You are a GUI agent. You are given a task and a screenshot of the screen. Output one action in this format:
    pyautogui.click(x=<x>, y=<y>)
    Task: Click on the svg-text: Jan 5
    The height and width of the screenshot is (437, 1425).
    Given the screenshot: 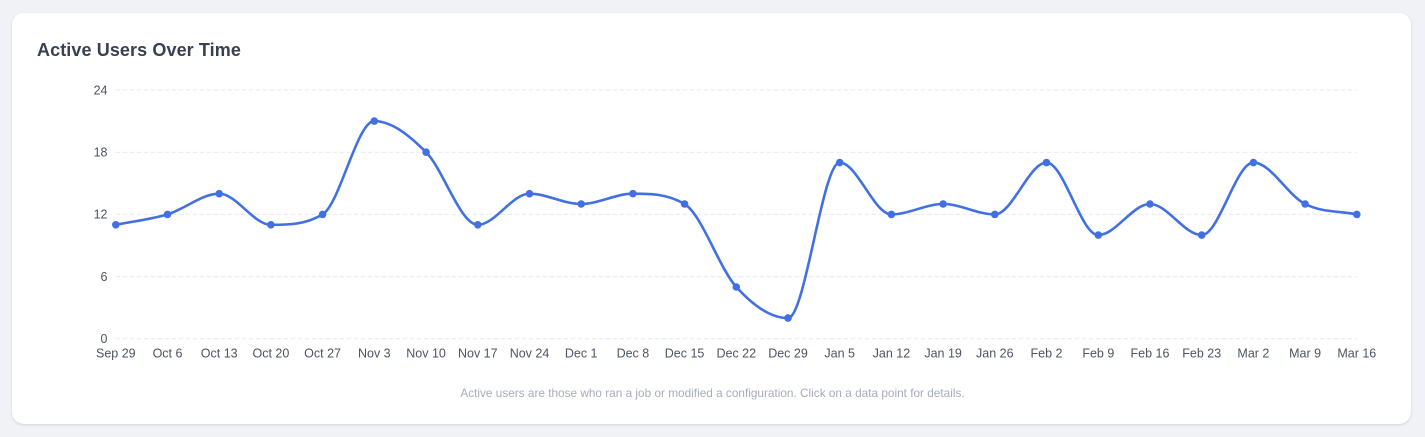 What is the action you would take?
    pyautogui.click(x=839, y=354)
    